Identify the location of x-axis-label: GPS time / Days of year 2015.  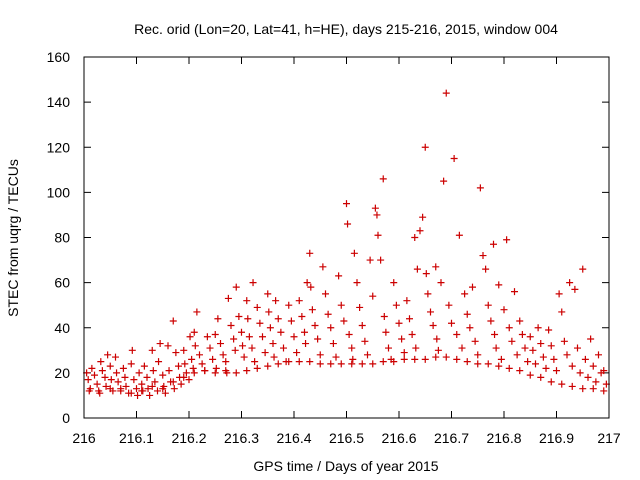
(345, 466).